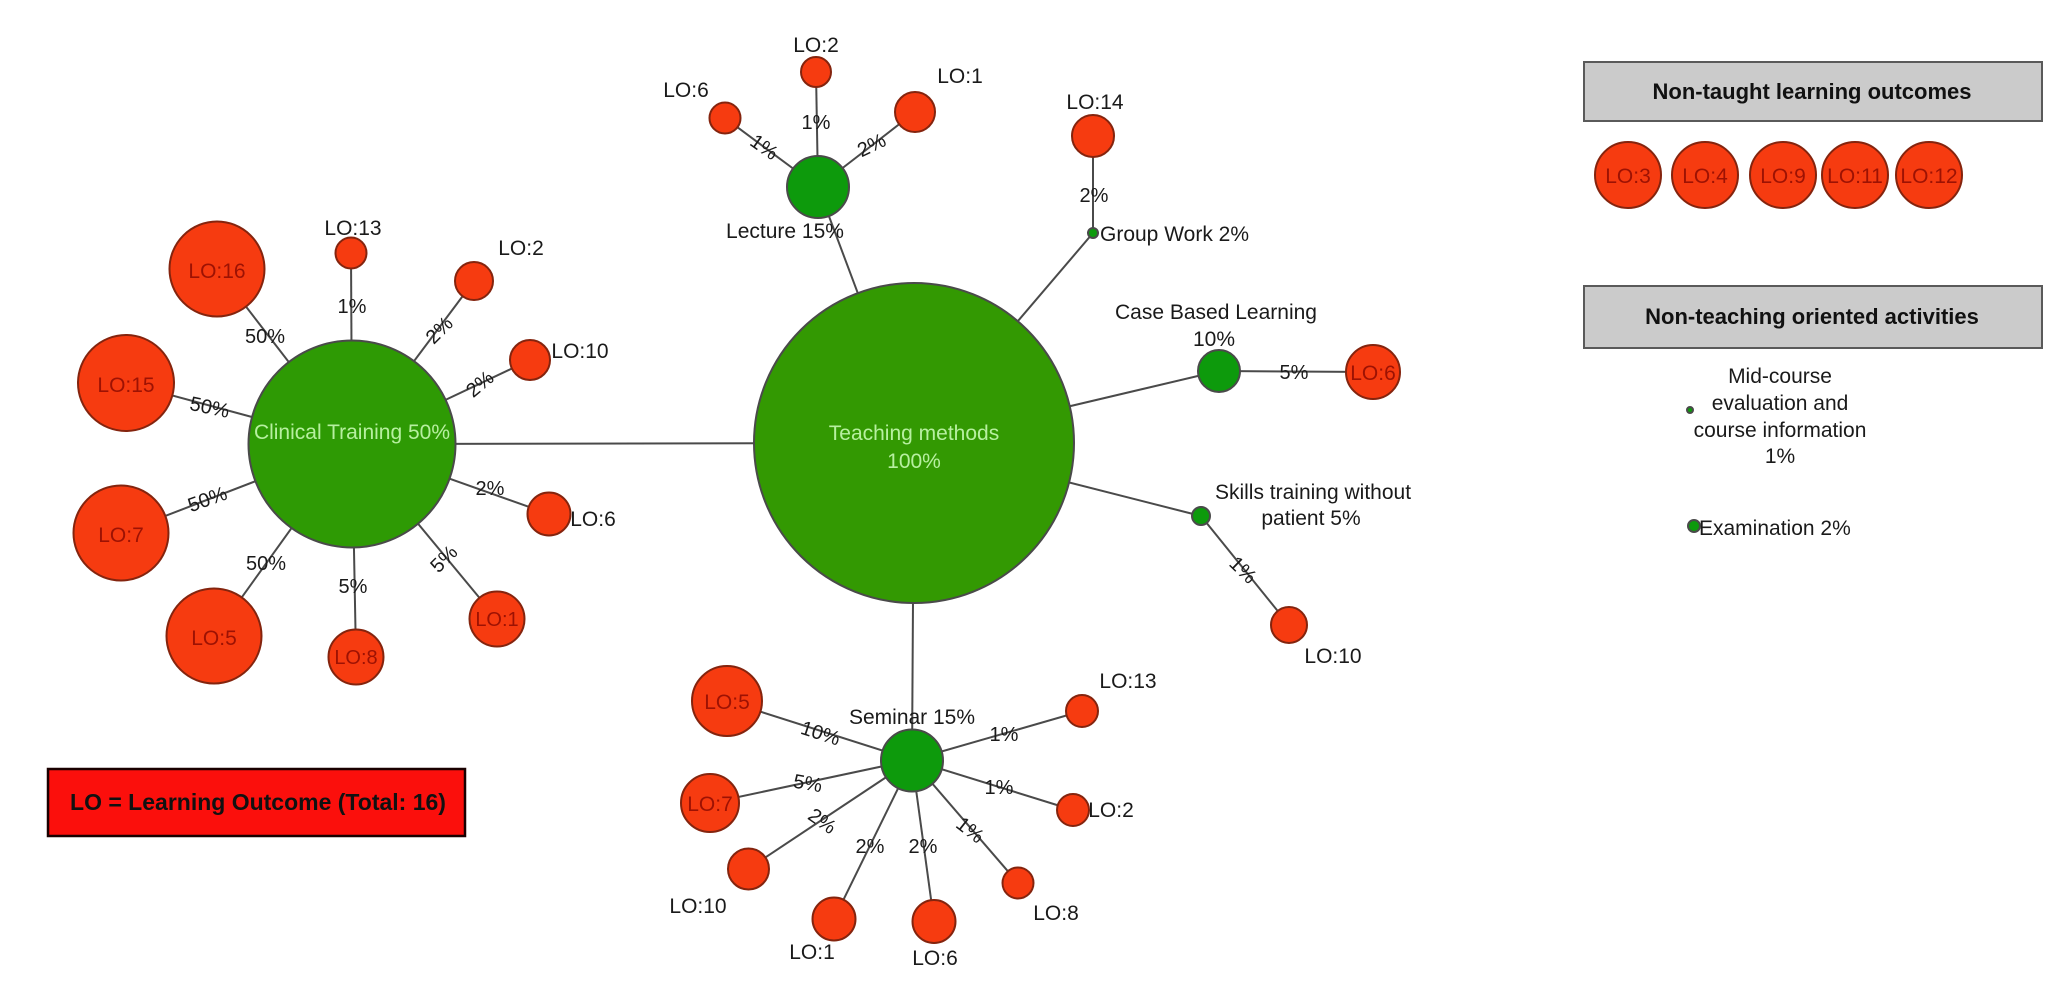 Image resolution: width=2059 pixels, height=1001 pixels. Describe the element at coordinates (1855, 176) in the screenshot. I see `svg-text: LO:11` at that location.